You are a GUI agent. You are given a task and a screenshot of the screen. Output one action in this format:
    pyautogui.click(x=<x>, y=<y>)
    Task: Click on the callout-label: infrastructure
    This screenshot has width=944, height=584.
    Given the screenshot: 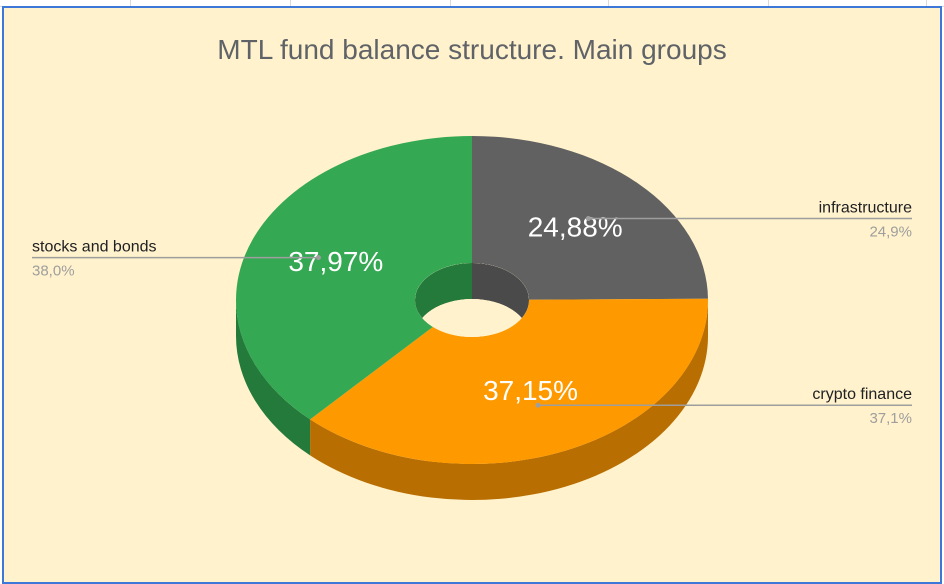 What is the action you would take?
    pyautogui.click(x=865, y=208)
    